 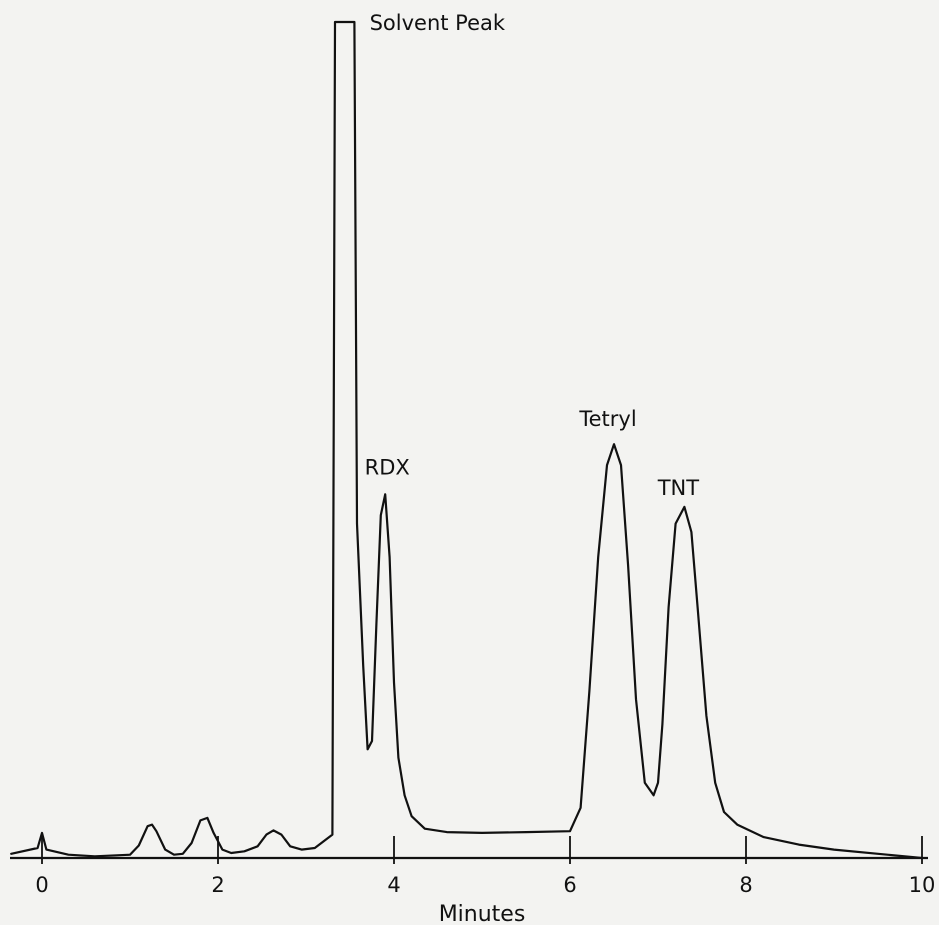 What do you see at coordinates (482, 850) in the screenshot?
I see `x-axis-ticks` at bounding box center [482, 850].